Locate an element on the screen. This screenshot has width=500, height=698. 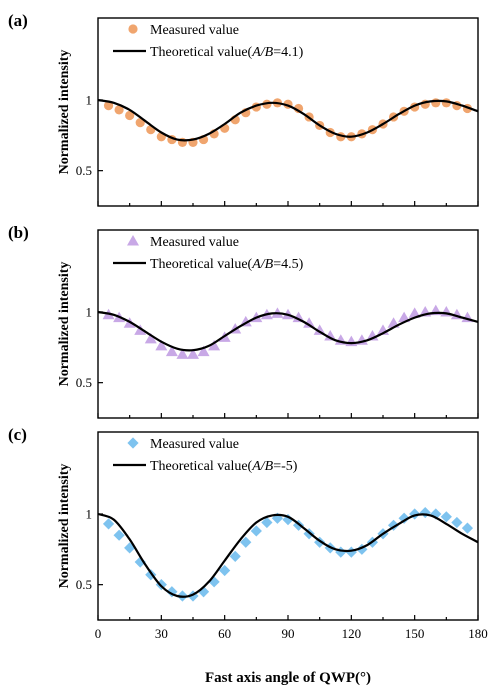
legend: Measured value Theoretical value(A/B=4.5) is located at coordinates (208, 253).